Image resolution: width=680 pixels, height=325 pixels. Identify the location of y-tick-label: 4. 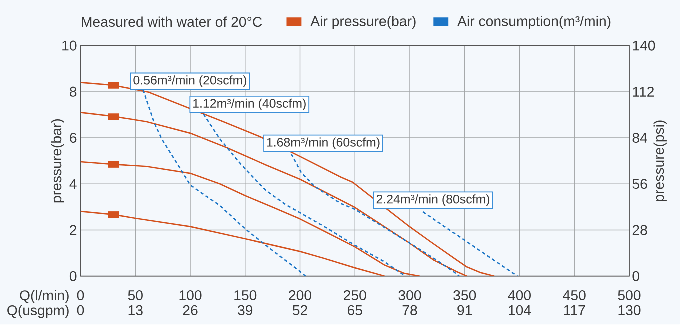
(73, 184).